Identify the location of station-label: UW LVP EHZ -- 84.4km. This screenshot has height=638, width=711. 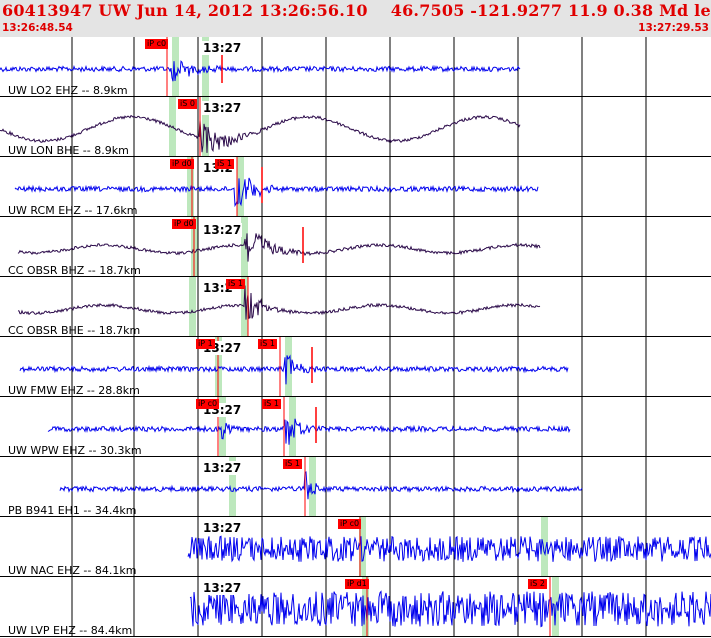
(70, 630).